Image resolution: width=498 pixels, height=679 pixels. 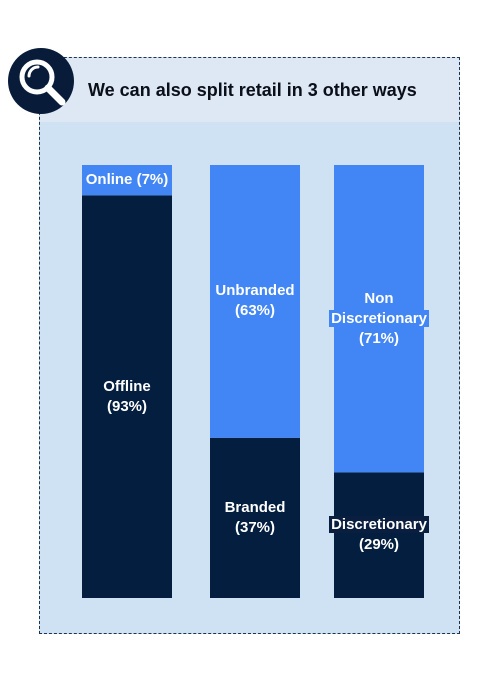 I want to click on segment-label: Non Discretionary (71%), so click(x=379, y=319).